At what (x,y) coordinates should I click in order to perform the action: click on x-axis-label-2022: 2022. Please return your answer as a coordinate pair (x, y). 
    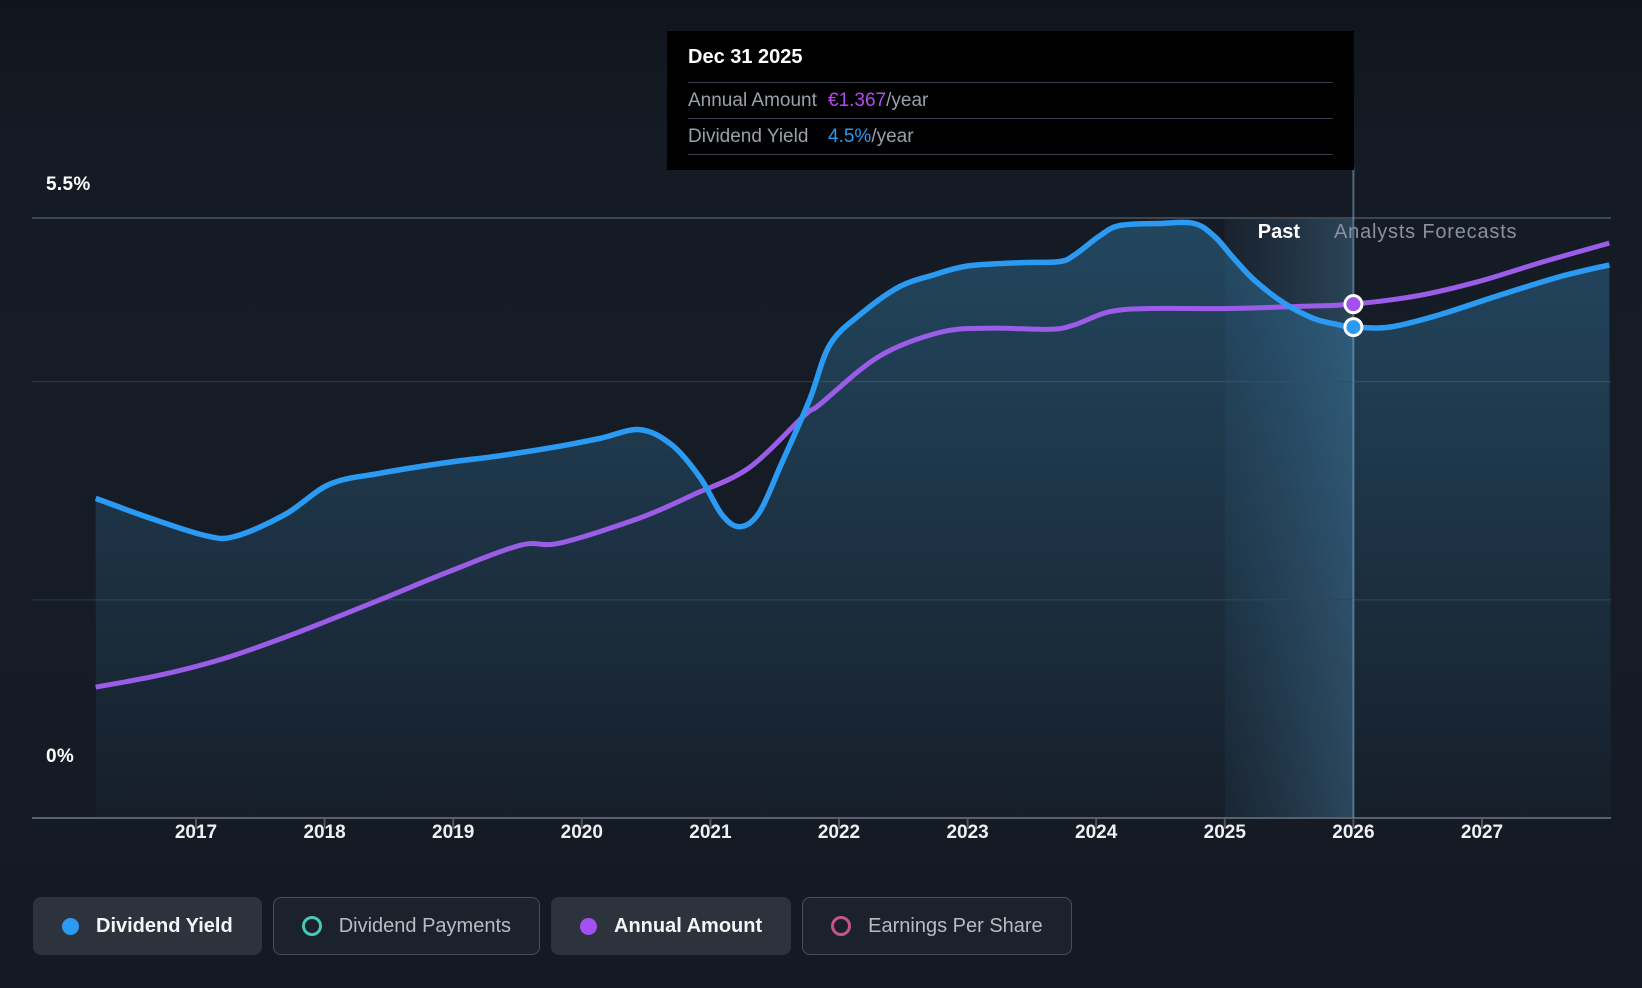
    Looking at the image, I should click on (839, 832).